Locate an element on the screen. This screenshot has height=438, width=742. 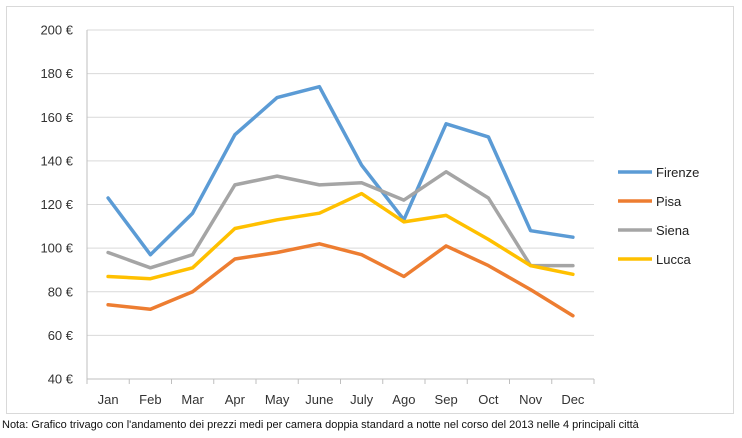
y-tick-label: 40 € is located at coordinates (61, 379).